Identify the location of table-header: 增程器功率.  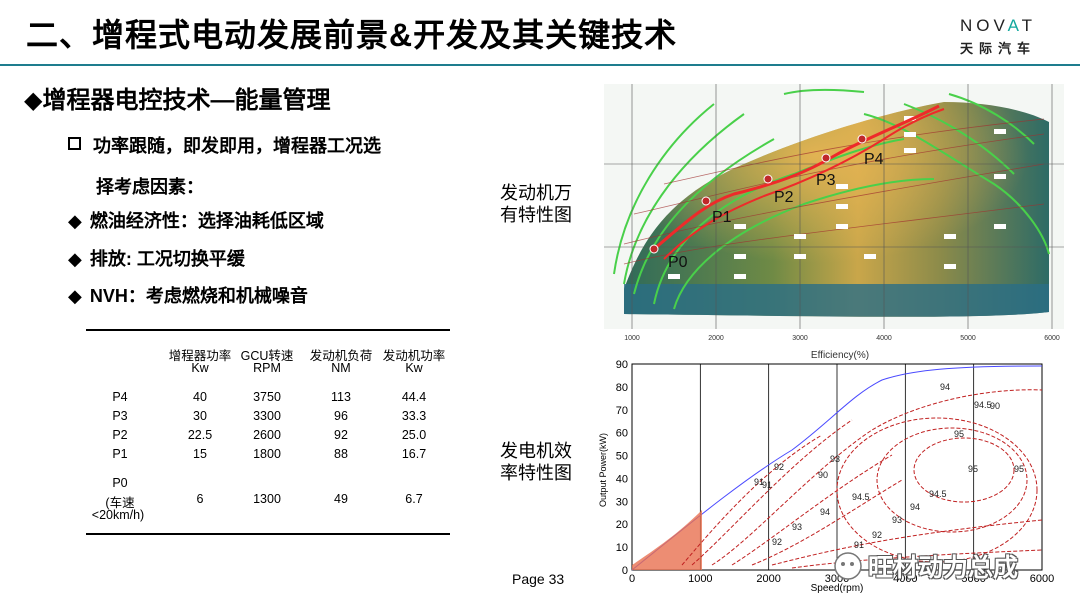
(200, 356).